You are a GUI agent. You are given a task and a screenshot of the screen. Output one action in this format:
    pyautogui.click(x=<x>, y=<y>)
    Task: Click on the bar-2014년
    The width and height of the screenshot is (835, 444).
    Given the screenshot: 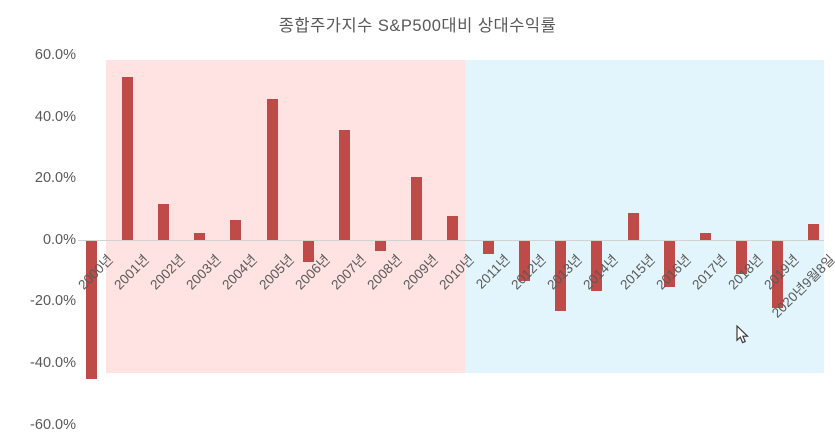 What is the action you would take?
    pyautogui.click(x=597, y=266)
    